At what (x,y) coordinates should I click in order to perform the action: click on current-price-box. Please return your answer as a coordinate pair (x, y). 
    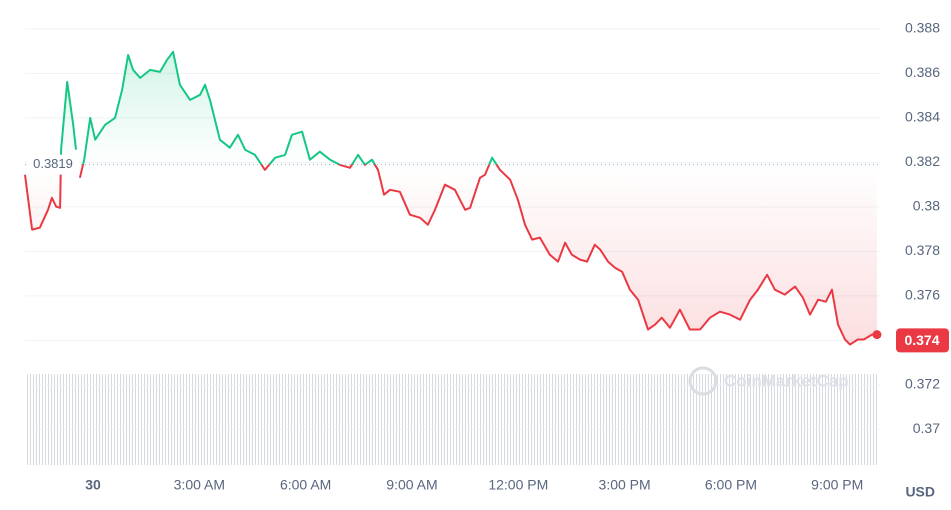
    Looking at the image, I should click on (922, 340).